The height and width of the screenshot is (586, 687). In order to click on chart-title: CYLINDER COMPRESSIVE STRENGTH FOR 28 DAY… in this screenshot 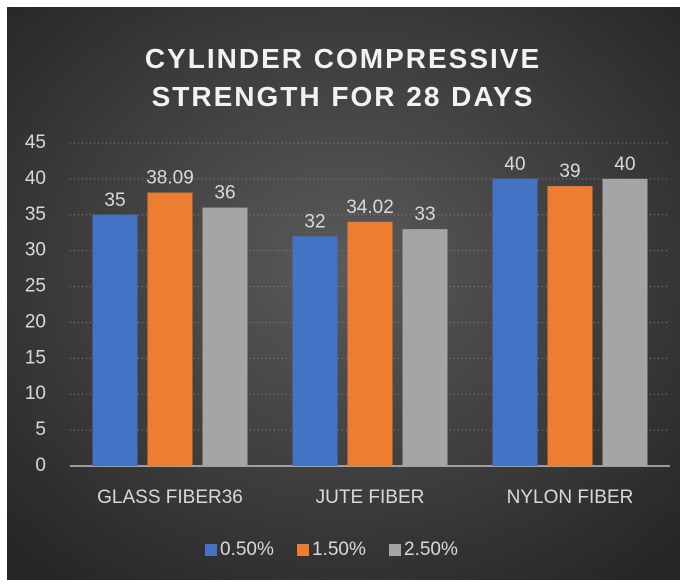, I will do `click(343, 77)`.